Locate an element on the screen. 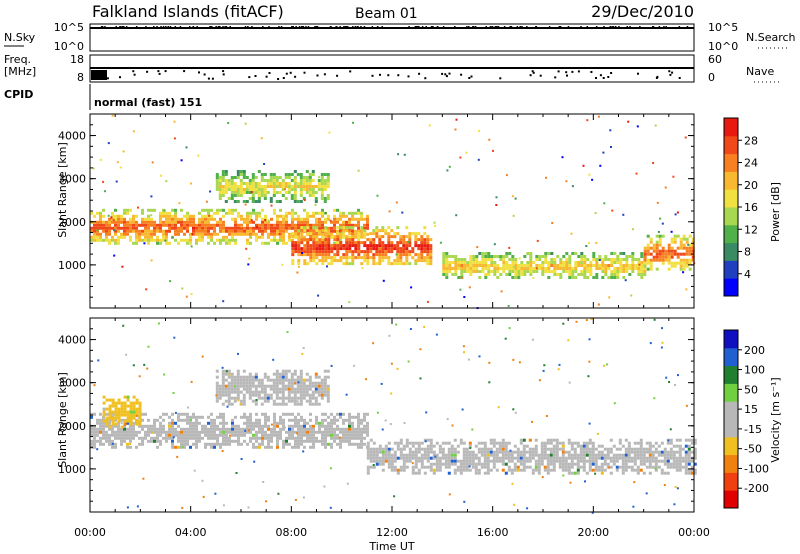 Image resolution: width=800 pixels, height=554 pixels. time-axis-label: Time UT is located at coordinates (391, 546).